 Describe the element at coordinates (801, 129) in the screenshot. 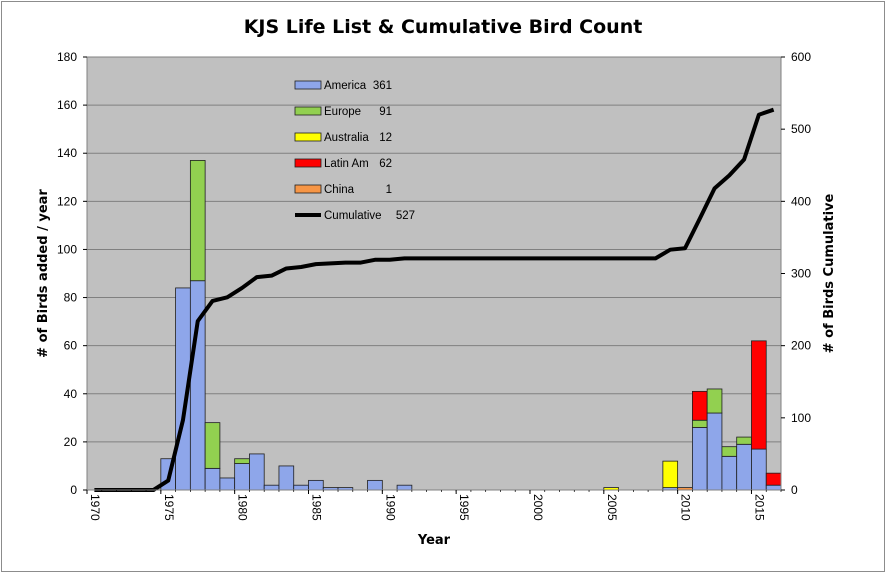

I see `y2-tick-label: 500` at that location.